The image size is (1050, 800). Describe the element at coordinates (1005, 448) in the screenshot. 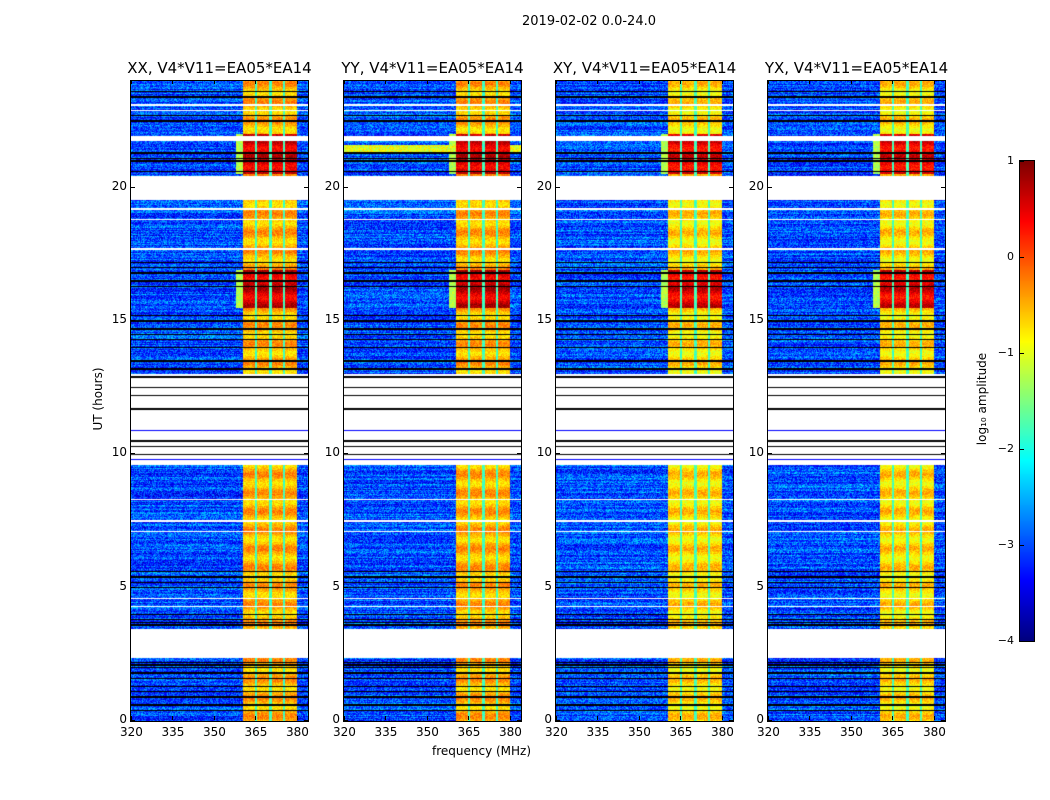

I see `colorbar-tick-label: −2` at that location.